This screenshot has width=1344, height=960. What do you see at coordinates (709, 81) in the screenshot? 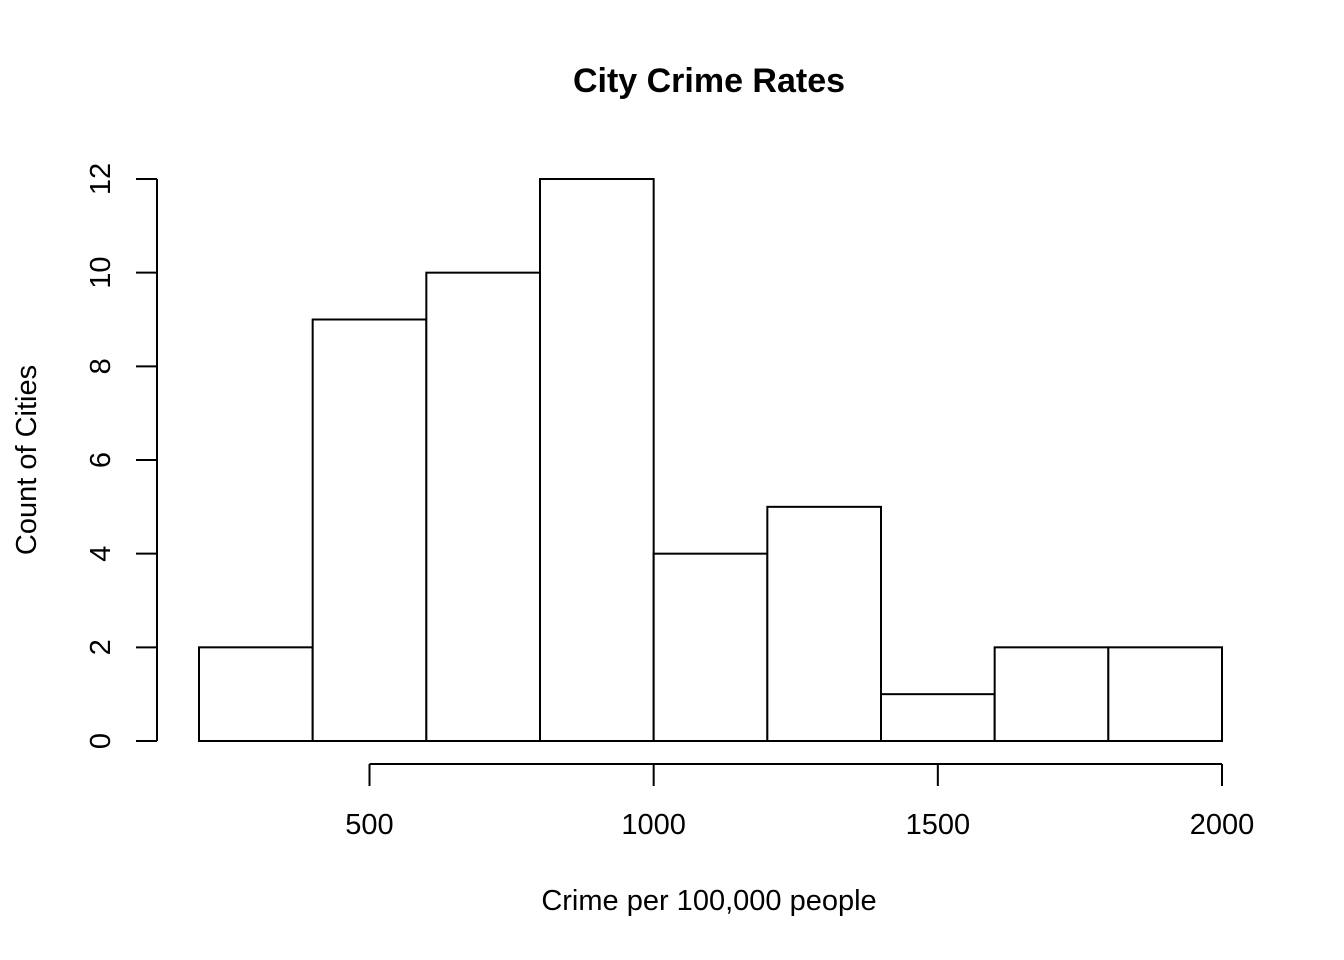
I see `chart-title: City Crime Rates` at bounding box center [709, 81].